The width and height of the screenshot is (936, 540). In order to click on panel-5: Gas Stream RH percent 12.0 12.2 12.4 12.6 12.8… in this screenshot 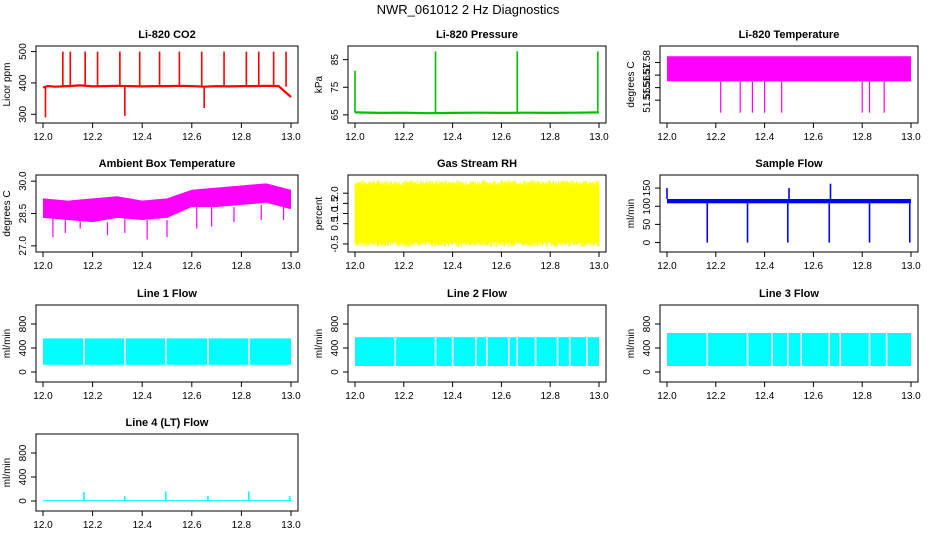, I will do `click(461, 215)`.